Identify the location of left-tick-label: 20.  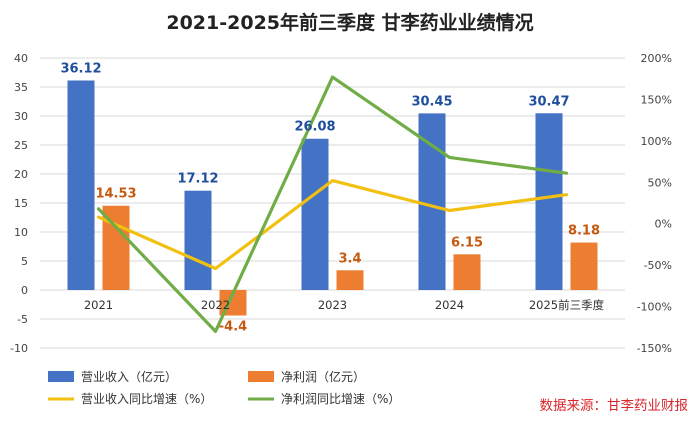
(21, 174).